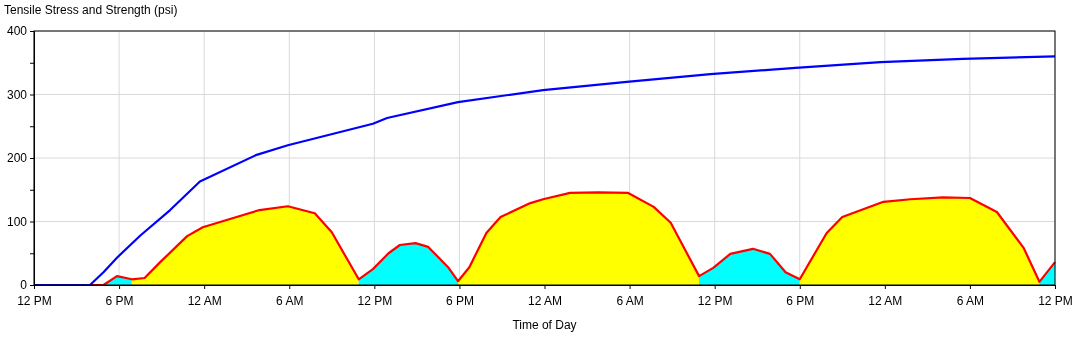 This screenshot has height=341, width=1073. I want to click on x-axis-title: Time of Day, so click(544, 325).